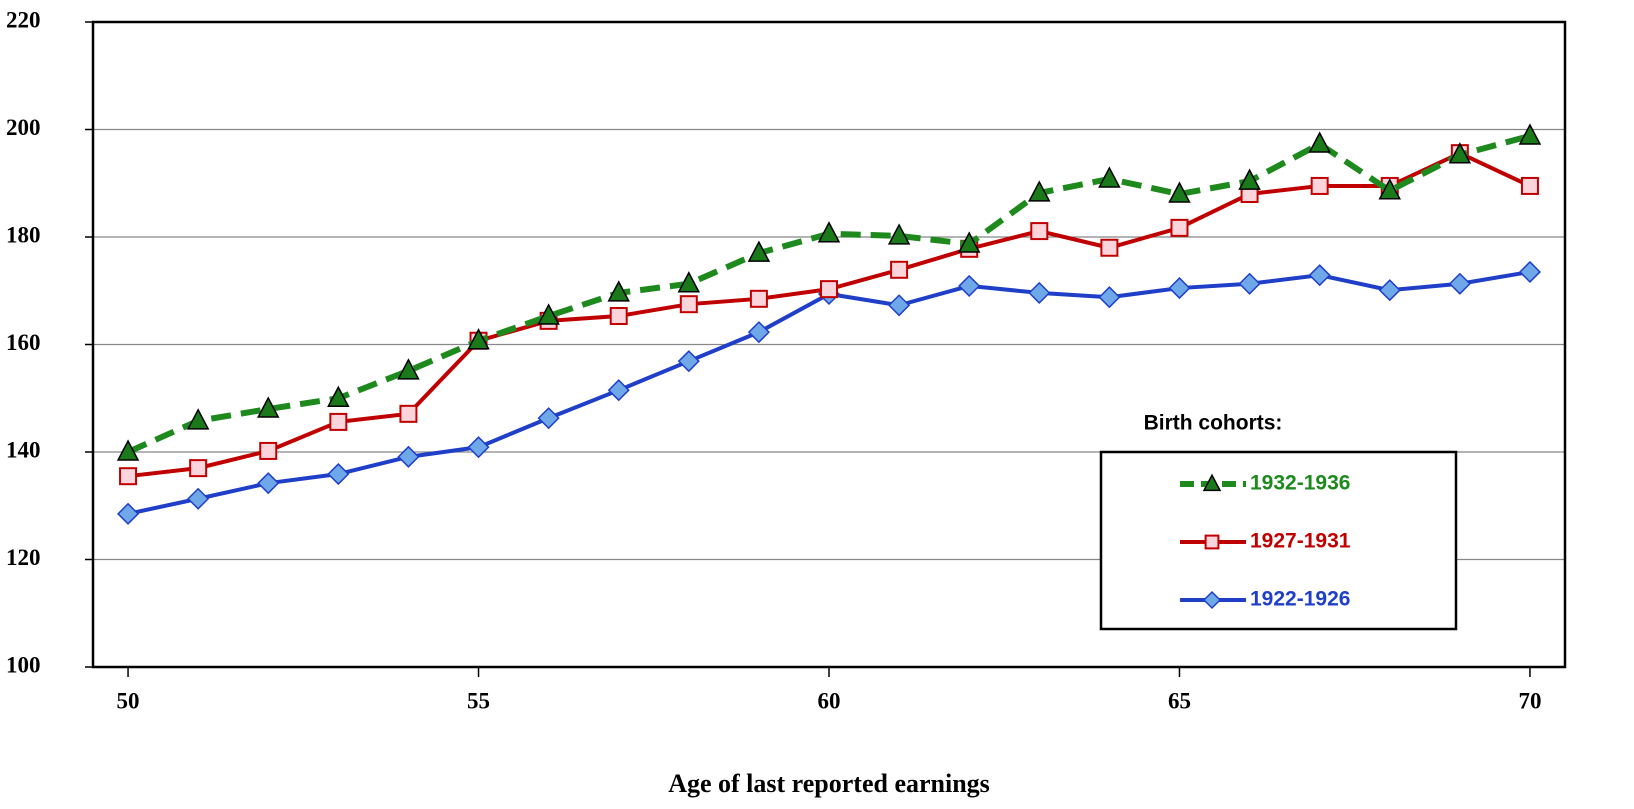 Image resolution: width=1634 pixels, height=809 pixels. Describe the element at coordinates (829, 700) in the screenshot. I see `x-tick-label: 60` at that location.